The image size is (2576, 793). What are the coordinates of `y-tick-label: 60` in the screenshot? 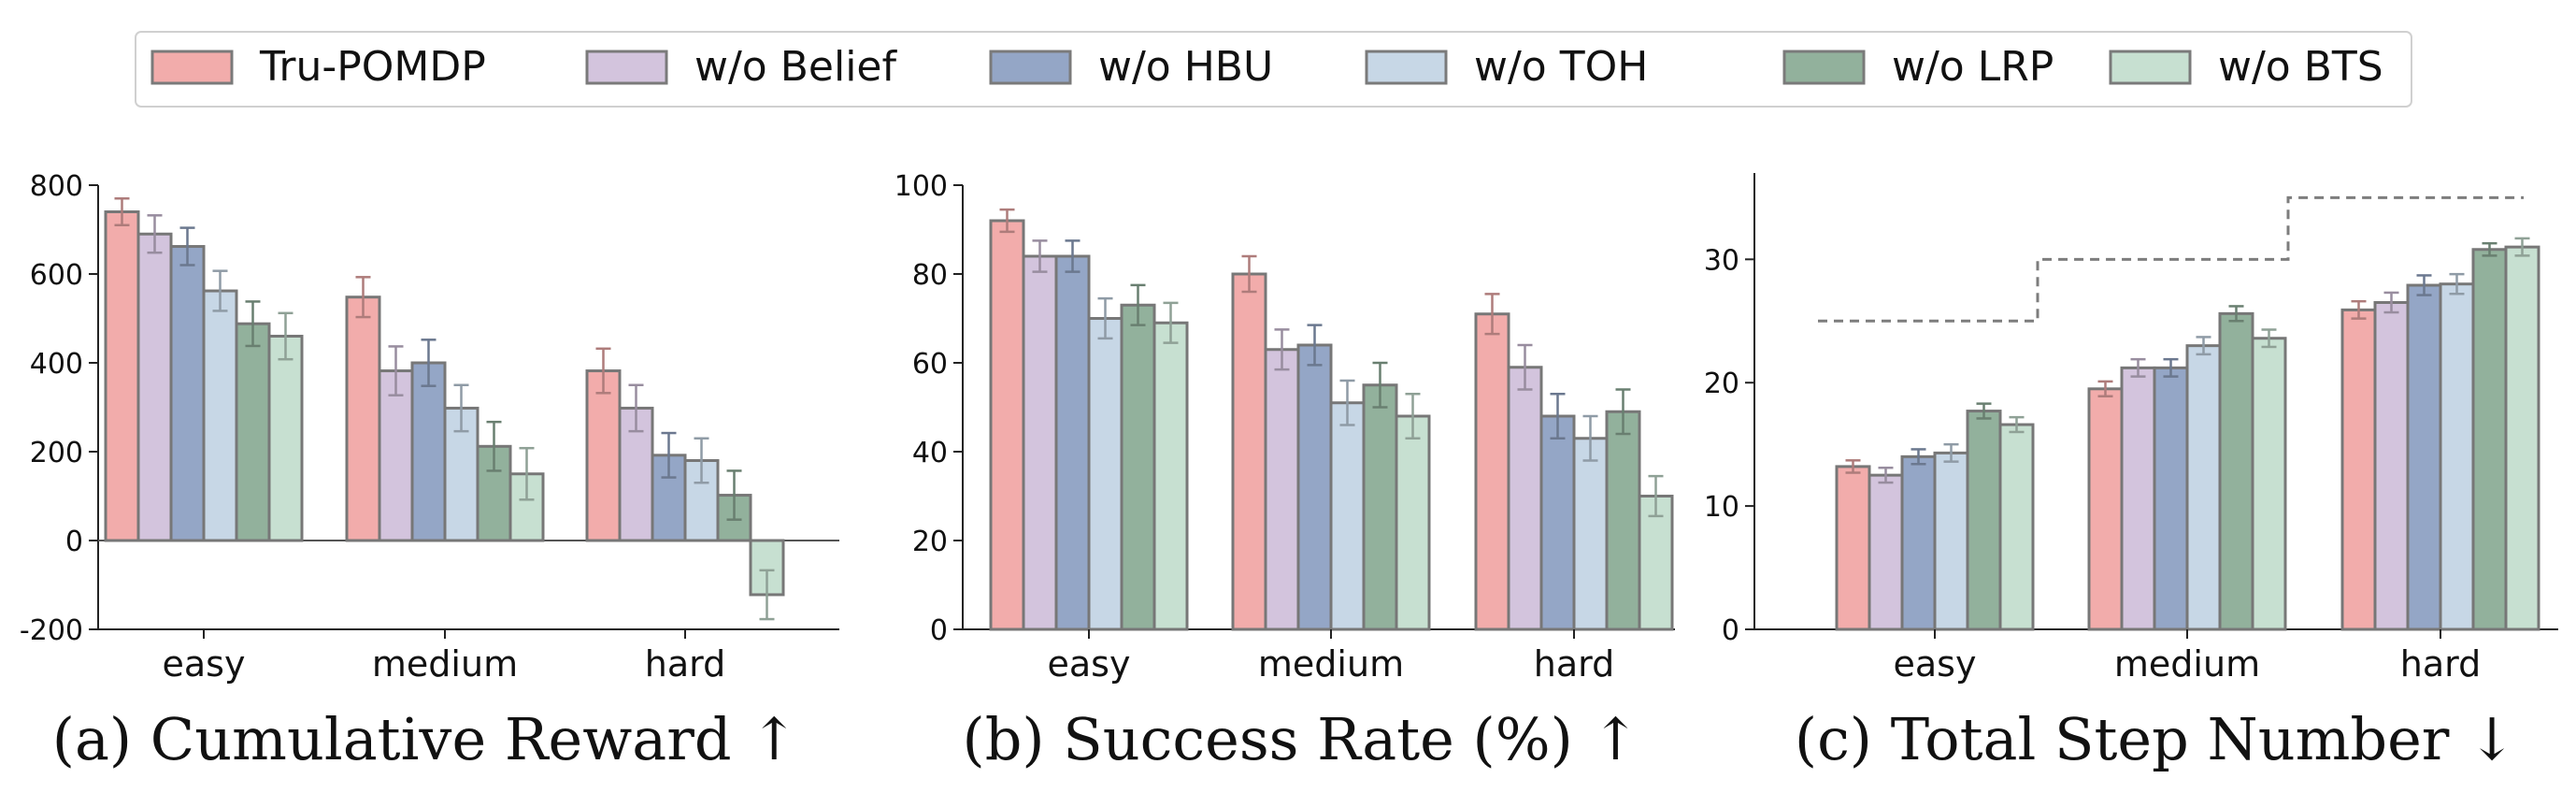 It's located at (930, 364).